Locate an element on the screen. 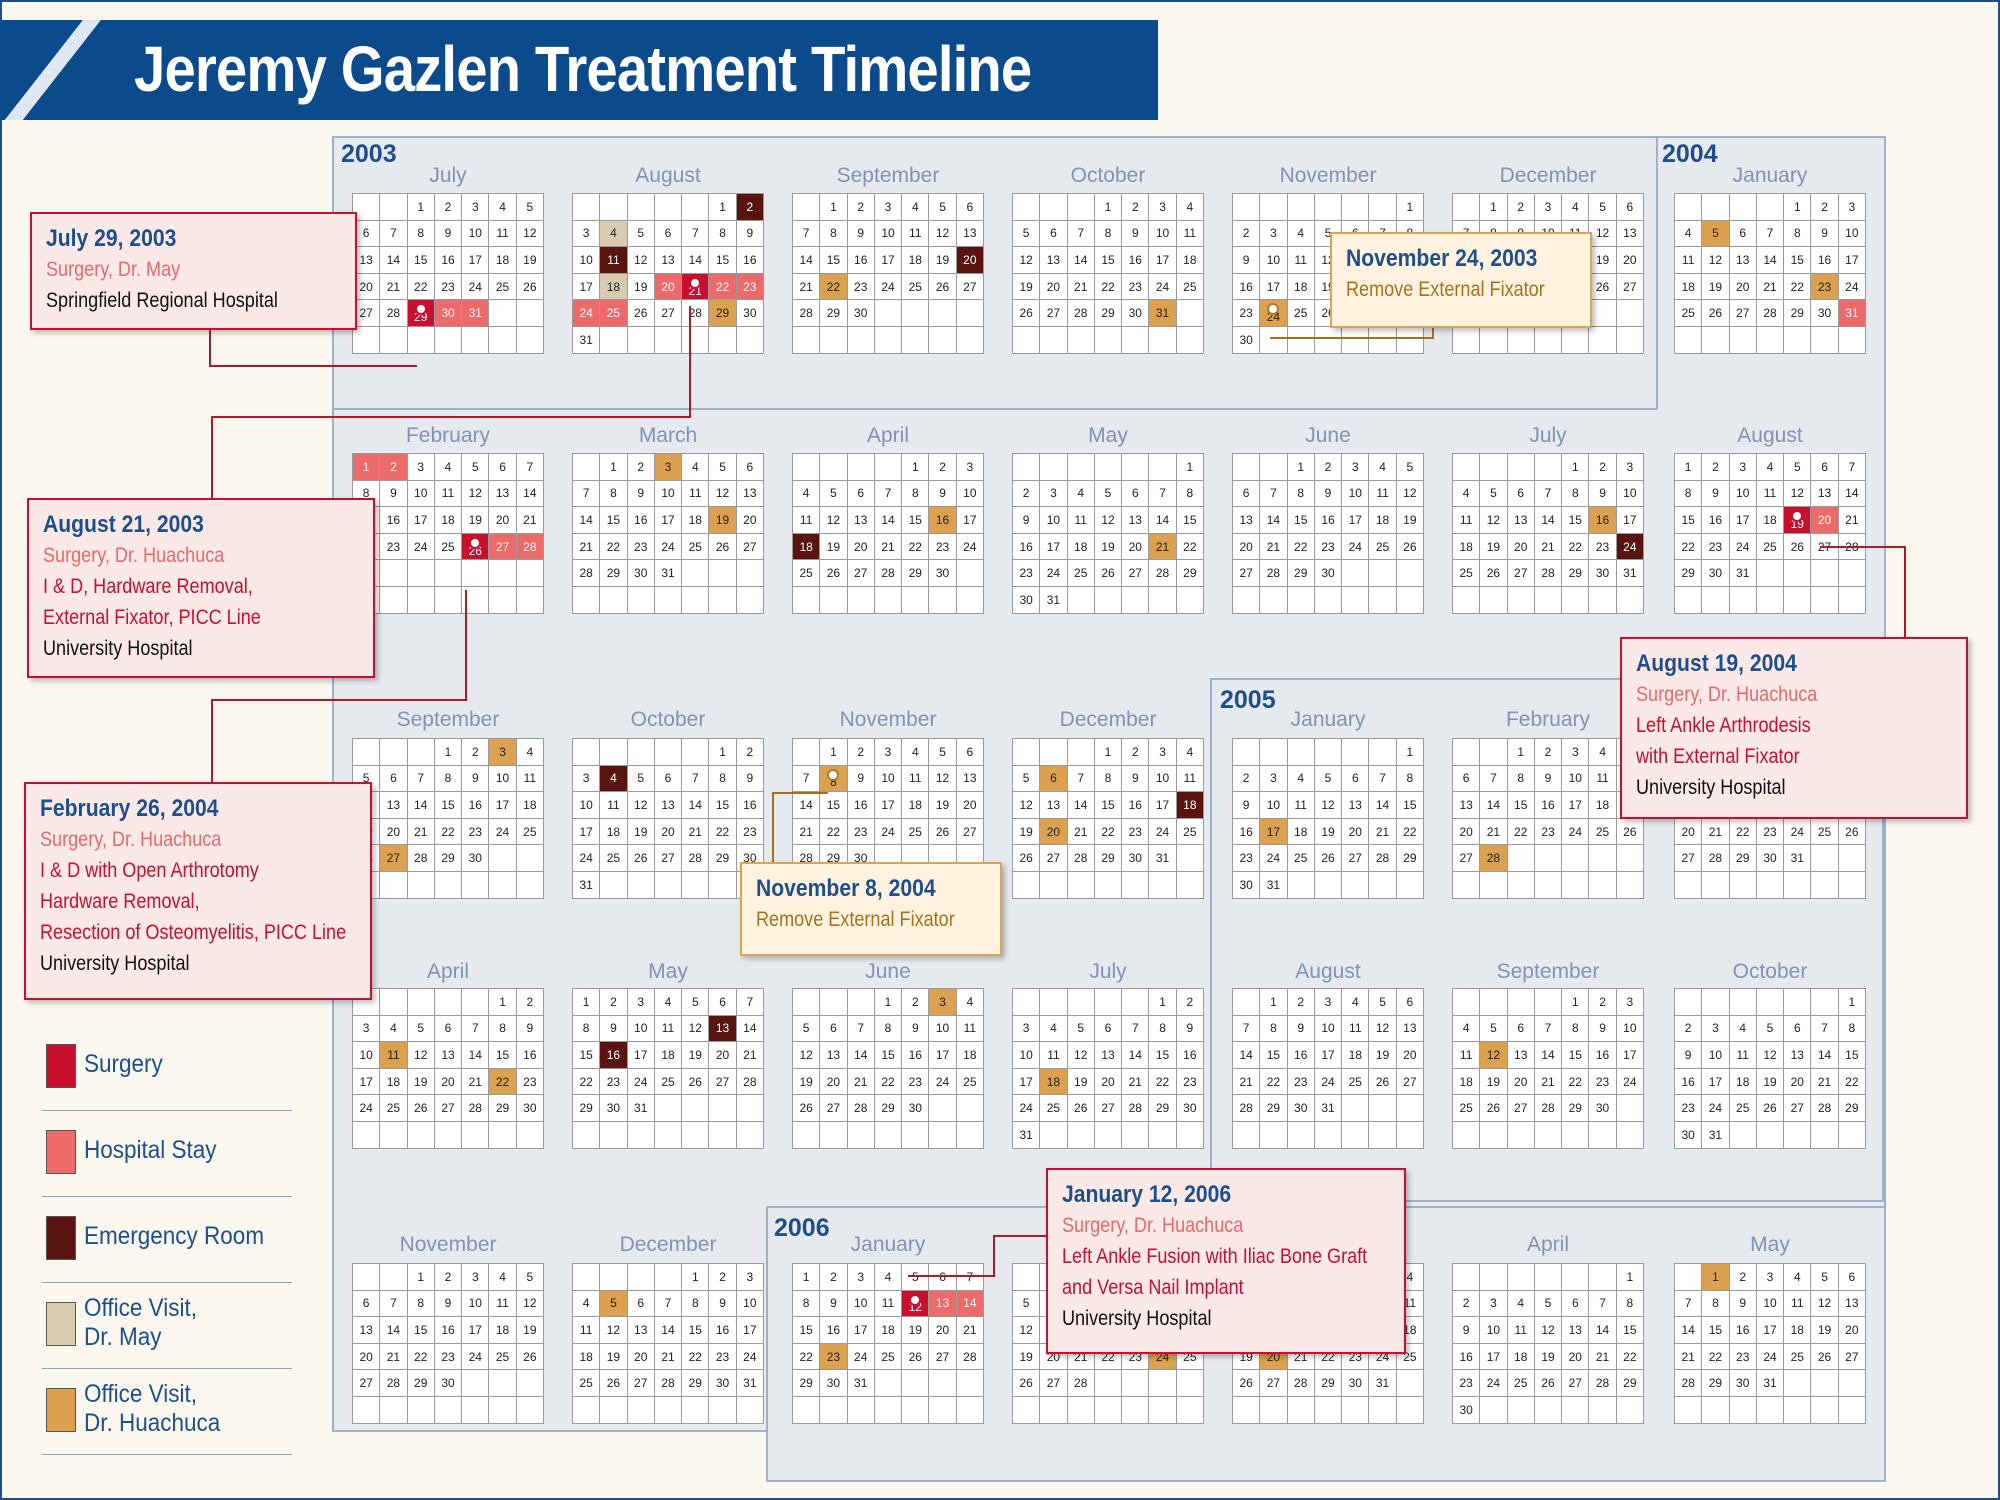  connector-jan12-2006 is located at coordinates (977, 1256).